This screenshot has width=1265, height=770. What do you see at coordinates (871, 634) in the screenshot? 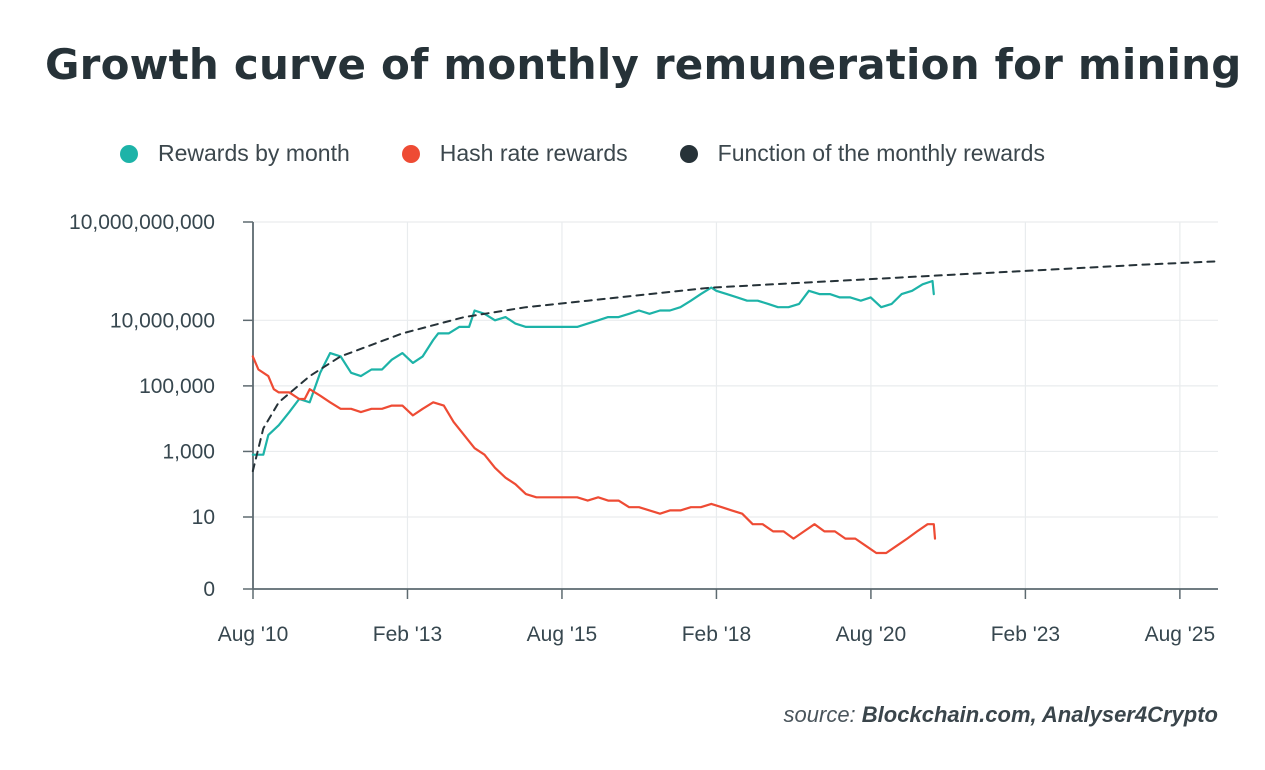
I see `x-tick-label: Aug '20` at bounding box center [871, 634].